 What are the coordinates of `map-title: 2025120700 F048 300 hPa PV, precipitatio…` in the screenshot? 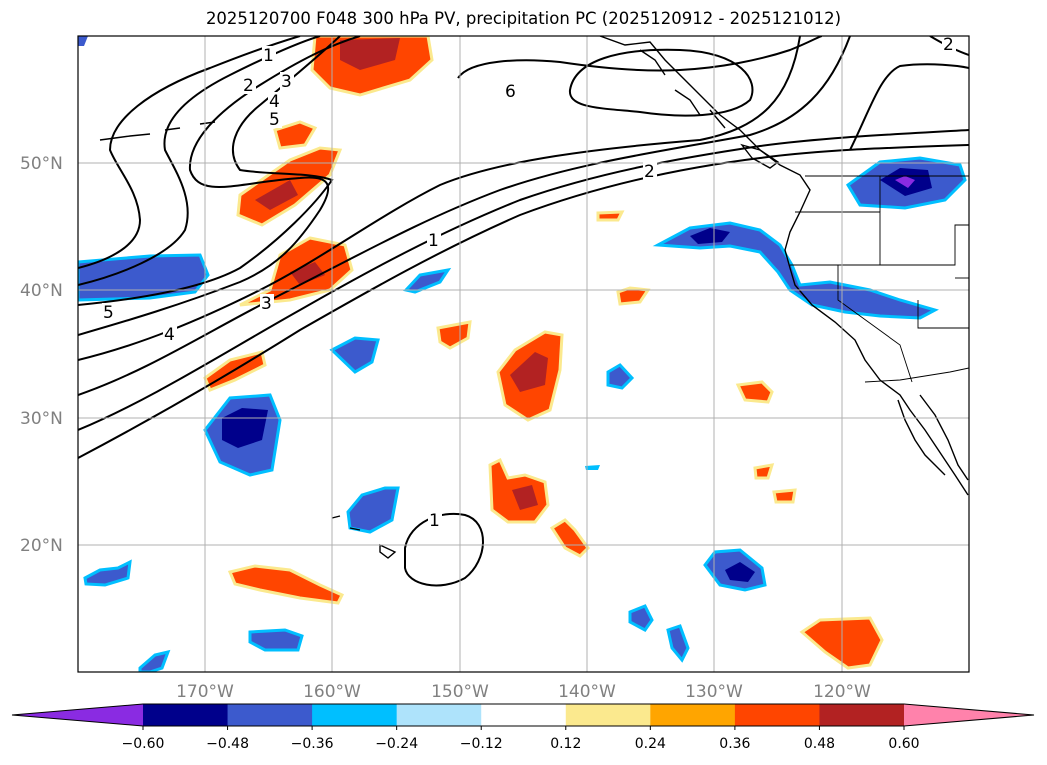 It's located at (523, 18).